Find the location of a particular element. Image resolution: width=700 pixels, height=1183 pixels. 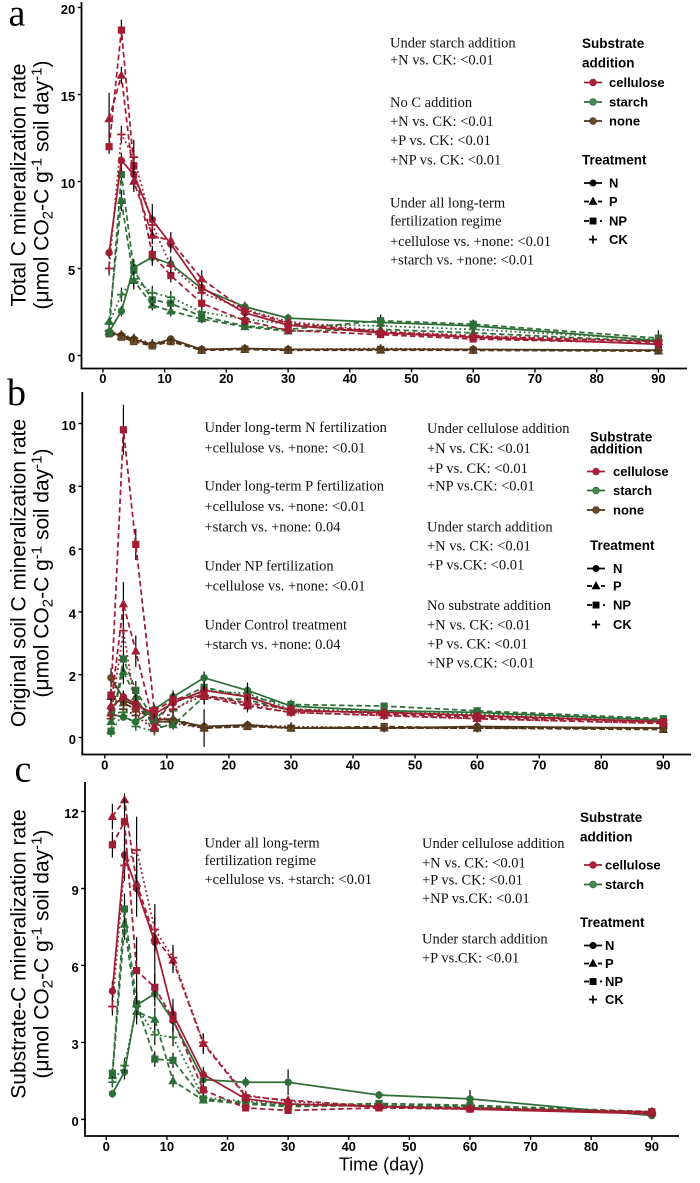

svg-text: +starch vs. +none: 0.04 is located at coordinates (273, 645).